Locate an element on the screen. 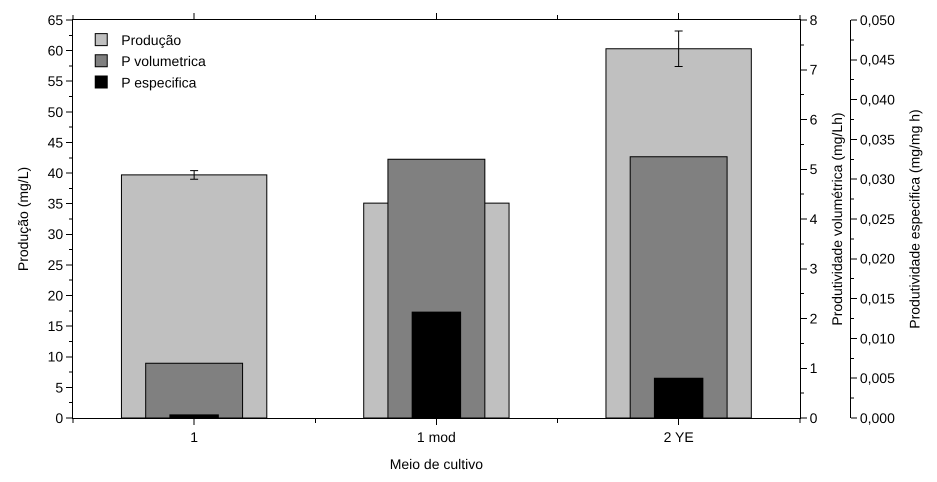  y-tick-label: 45 is located at coordinates (56, 142).